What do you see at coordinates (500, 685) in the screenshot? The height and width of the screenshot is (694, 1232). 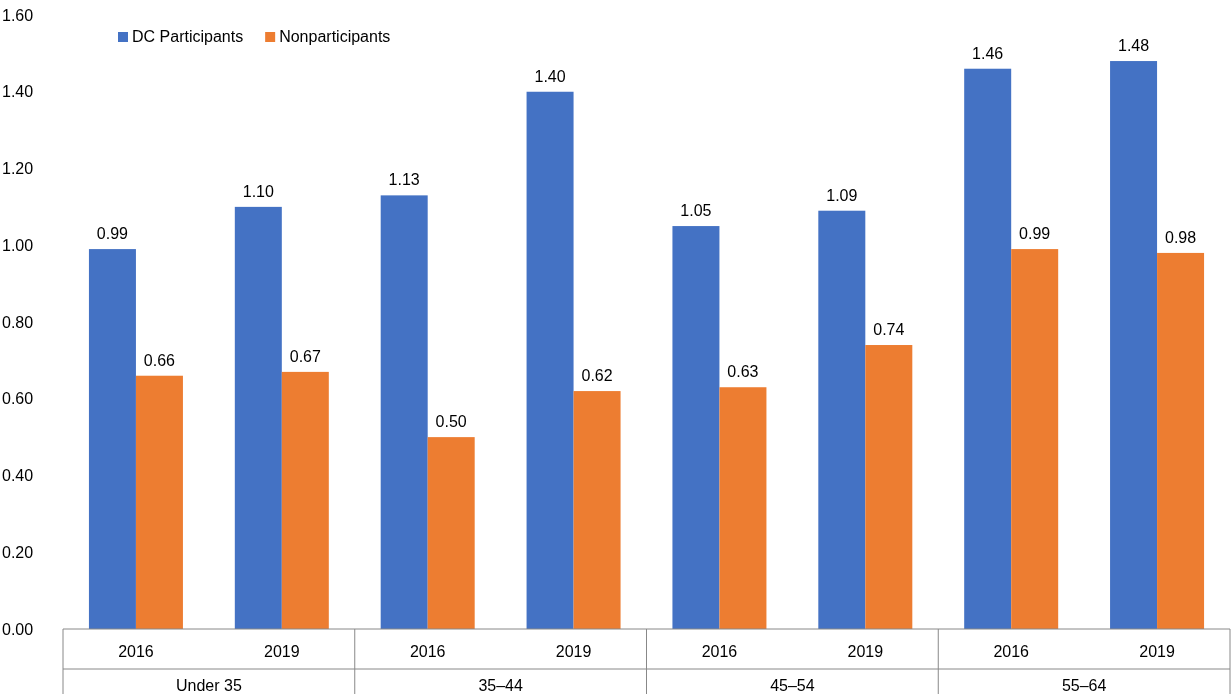 I see `text: 35–44` at bounding box center [500, 685].